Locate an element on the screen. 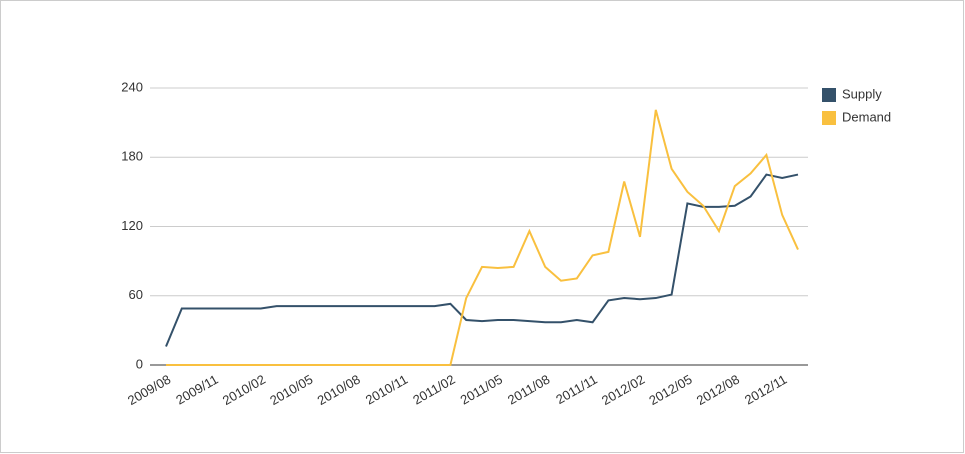 The height and width of the screenshot is (454, 965). legend-label: Demand is located at coordinates (866, 116).